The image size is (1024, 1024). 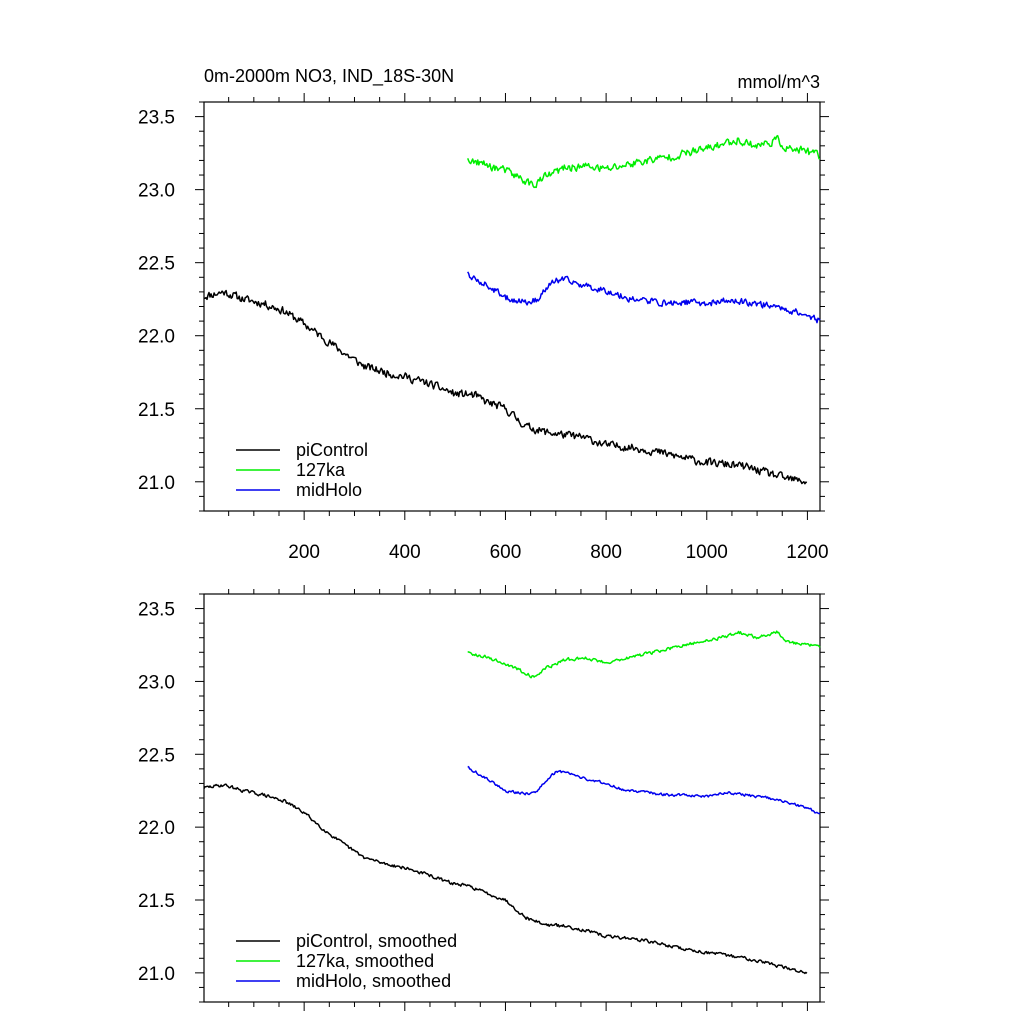 I want to click on x-tick-label: 600, so click(x=506, y=552).